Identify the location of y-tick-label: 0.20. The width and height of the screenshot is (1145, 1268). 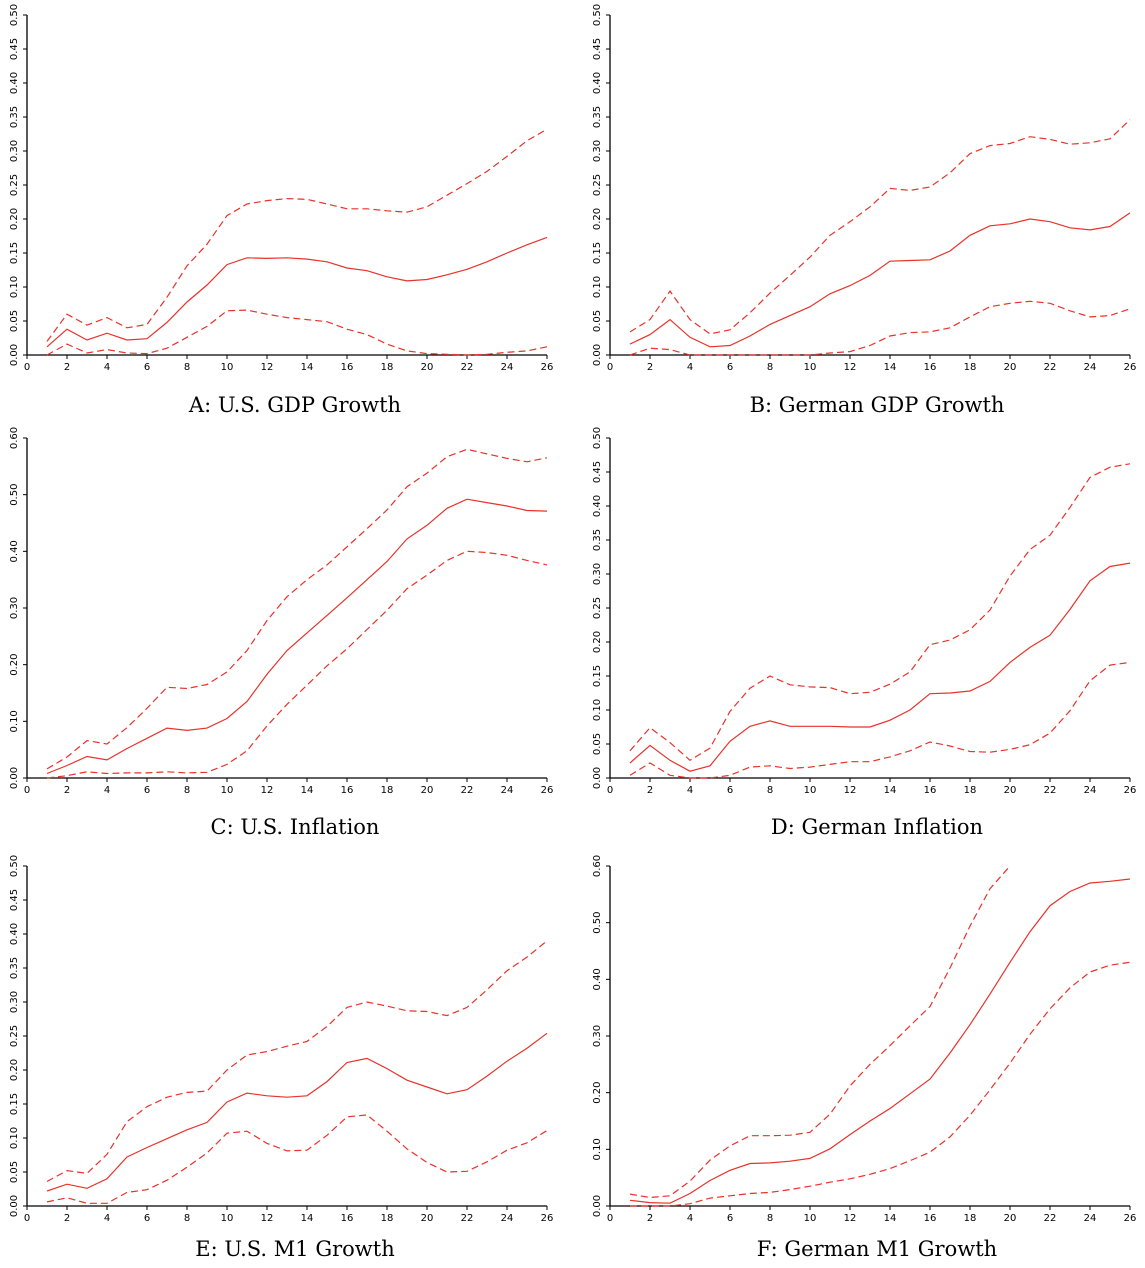
(597, 642).